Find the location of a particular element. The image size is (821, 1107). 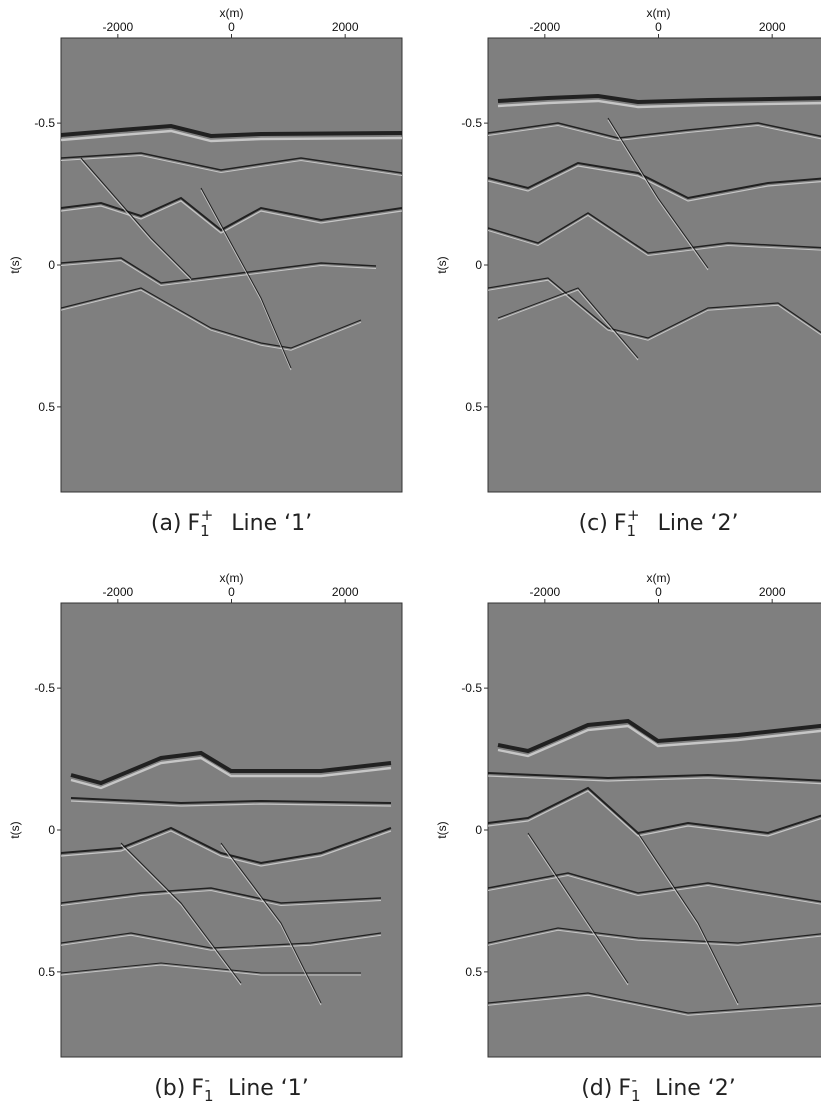

caption: (d) F1- Line ‘2’ is located at coordinates (658, 1088).